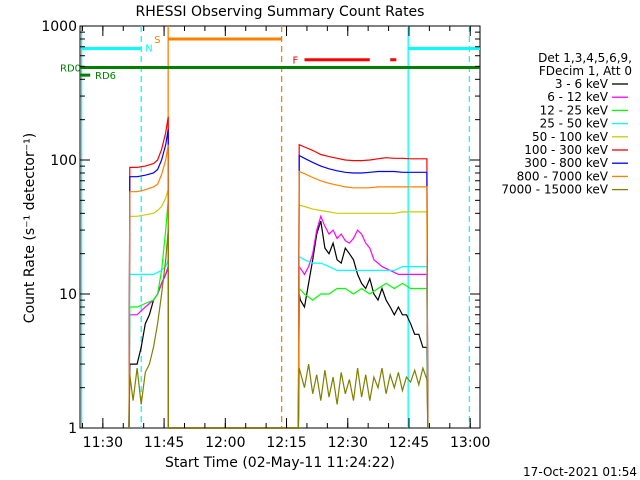 This screenshot has height=480, width=640. I want to click on x-axis-label: Start Time (02-May-11 11:24:22), so click(280, 463).